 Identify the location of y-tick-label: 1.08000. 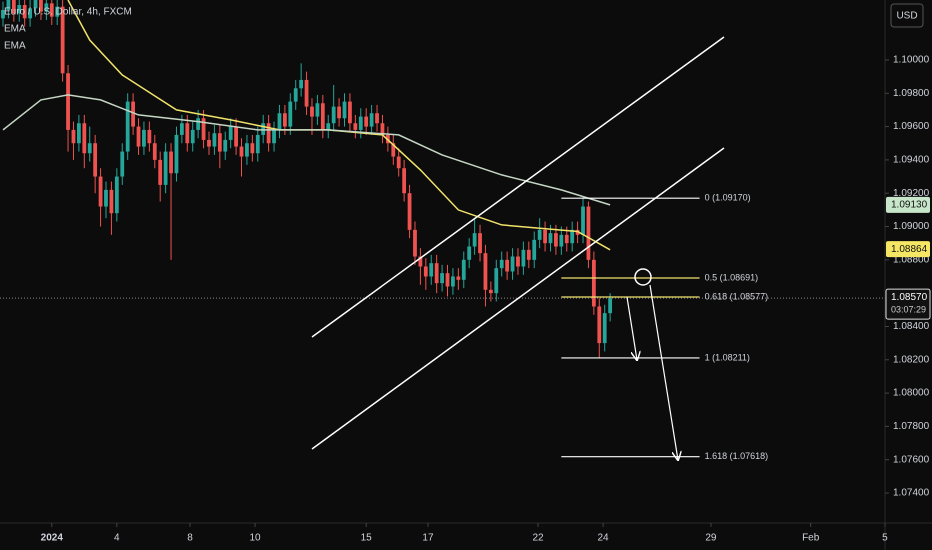
(911, 393).